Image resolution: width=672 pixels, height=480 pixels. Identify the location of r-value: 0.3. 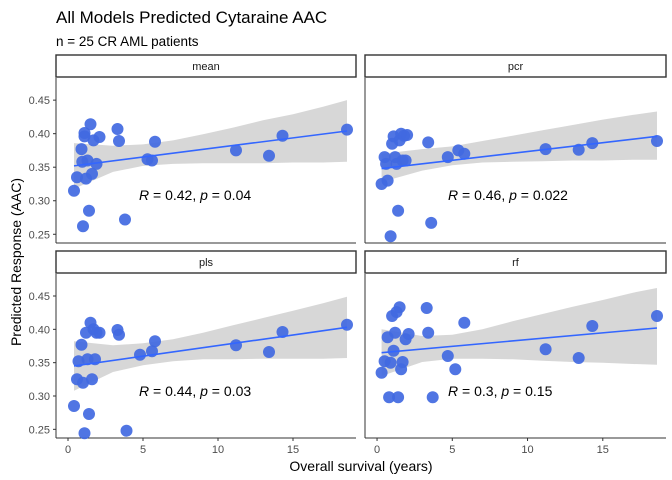
(484, 391).